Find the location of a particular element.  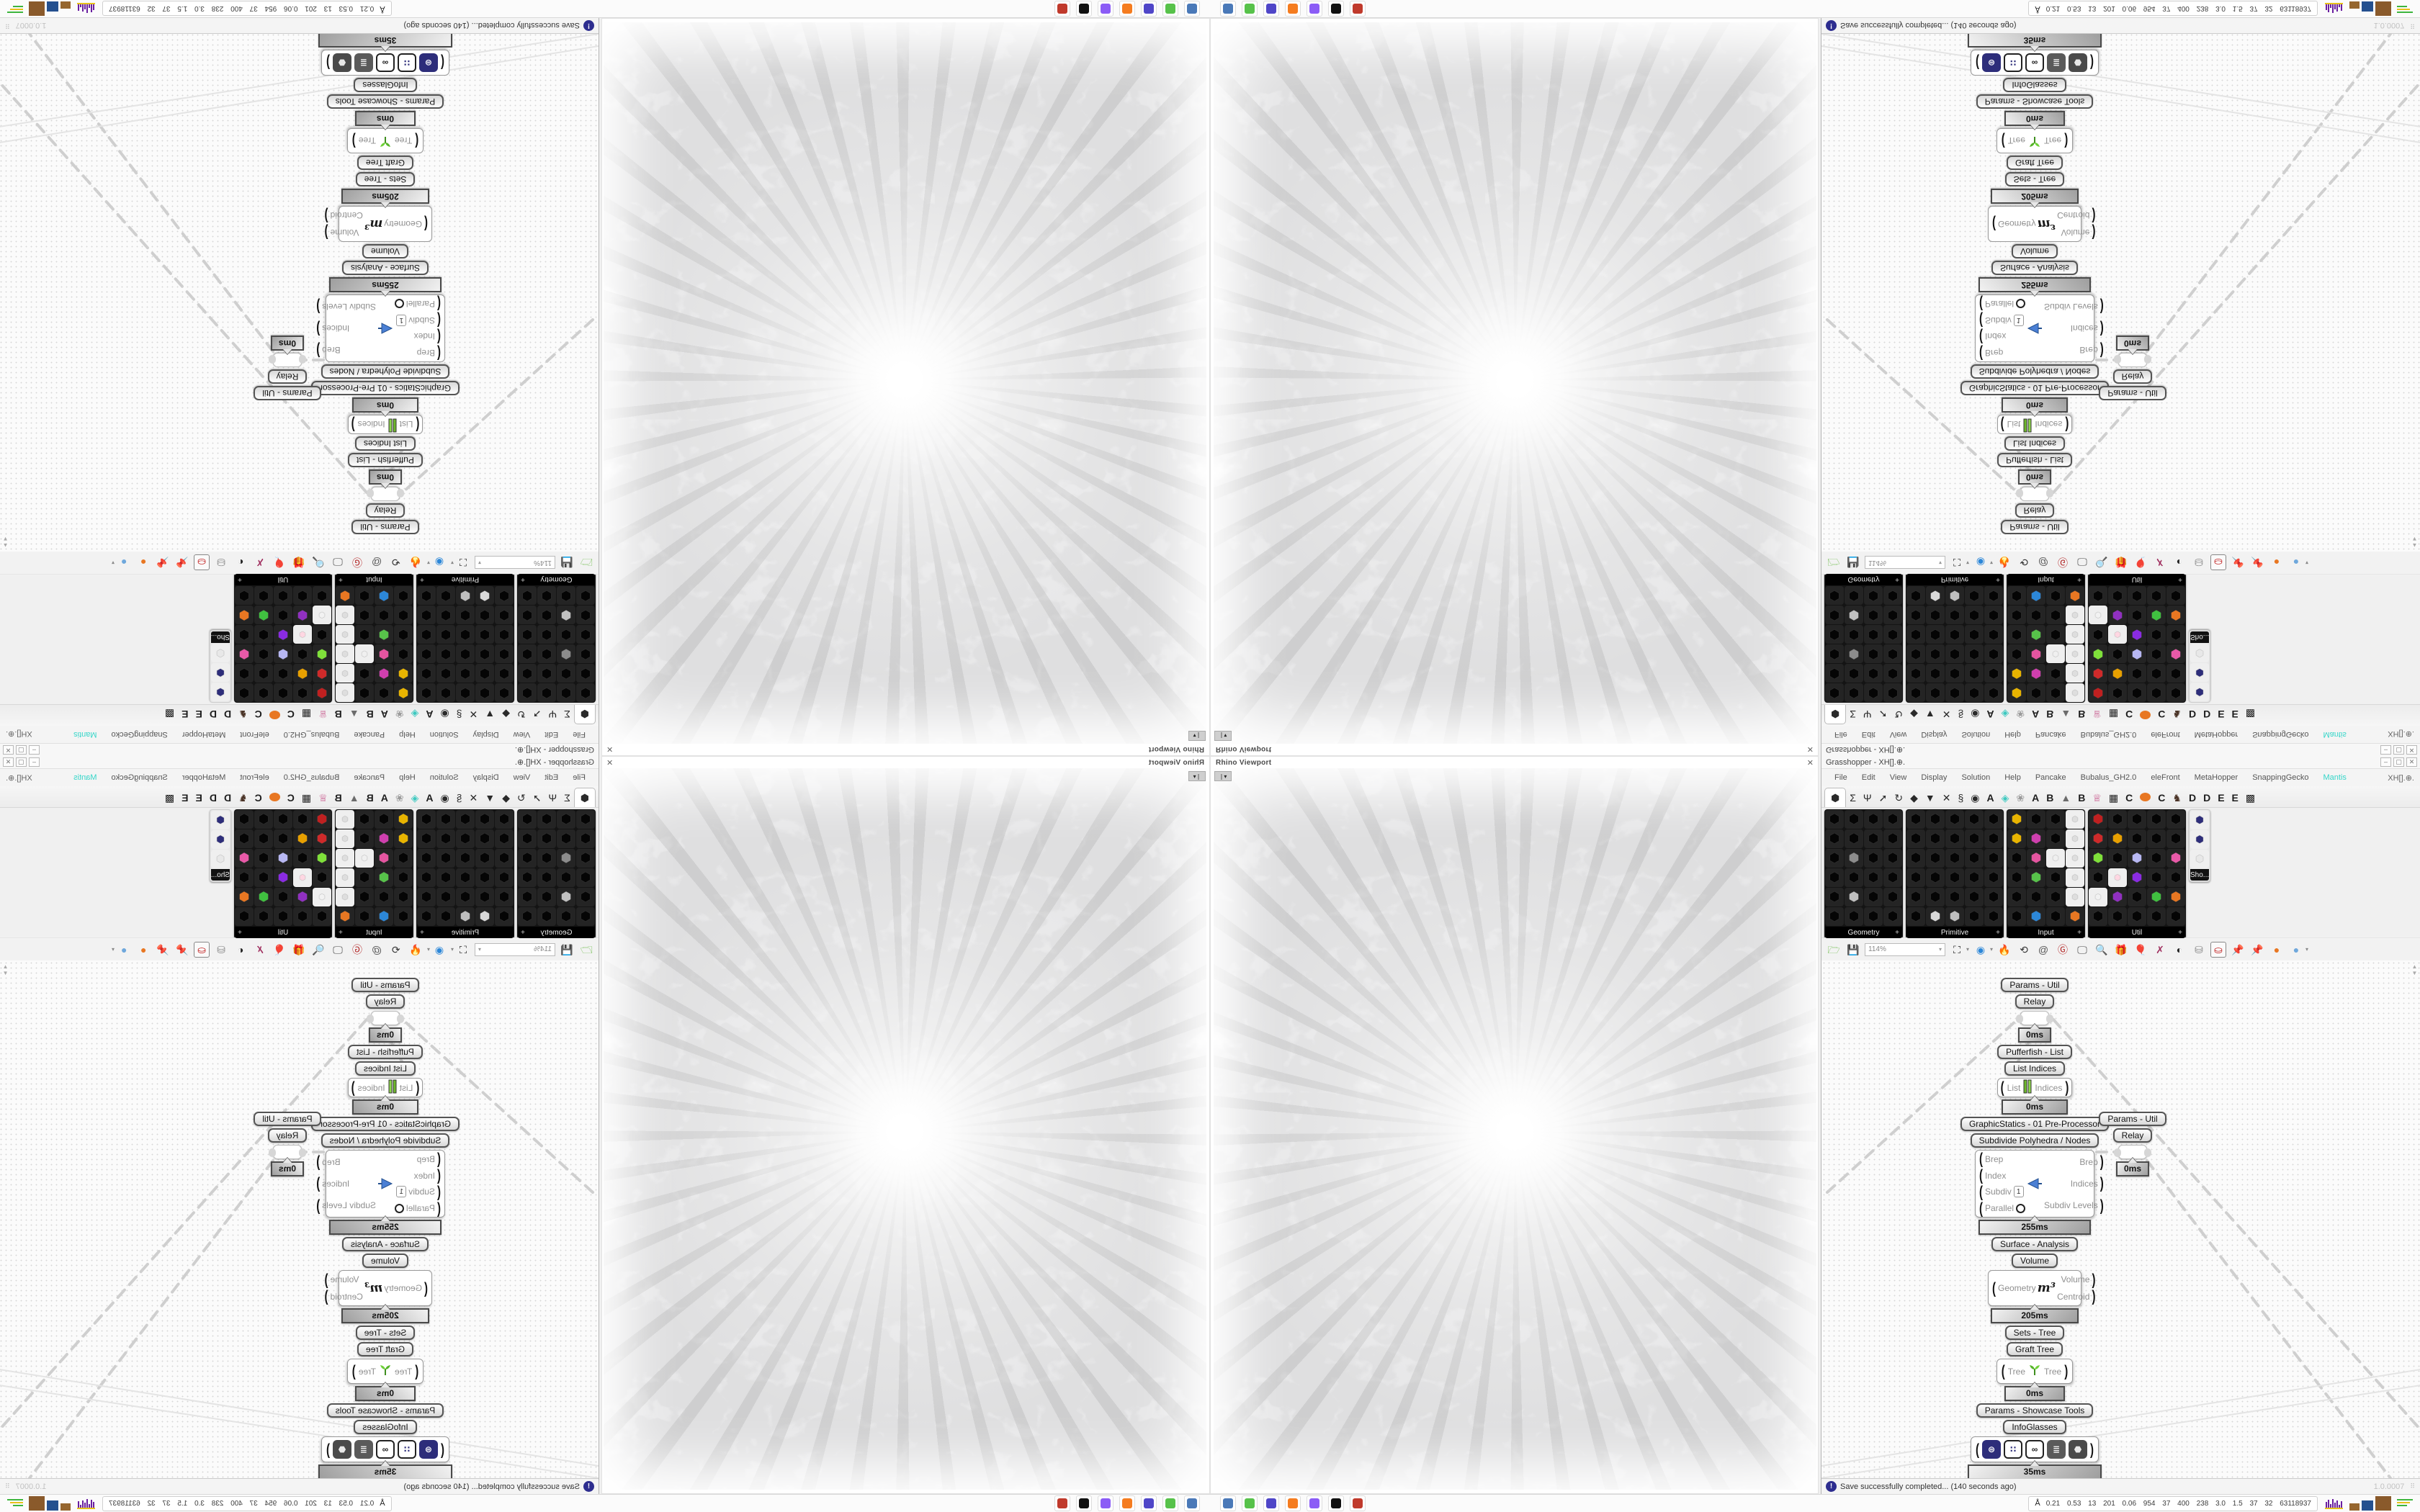

plugin-tab: E is located at coordinates (198, 714).